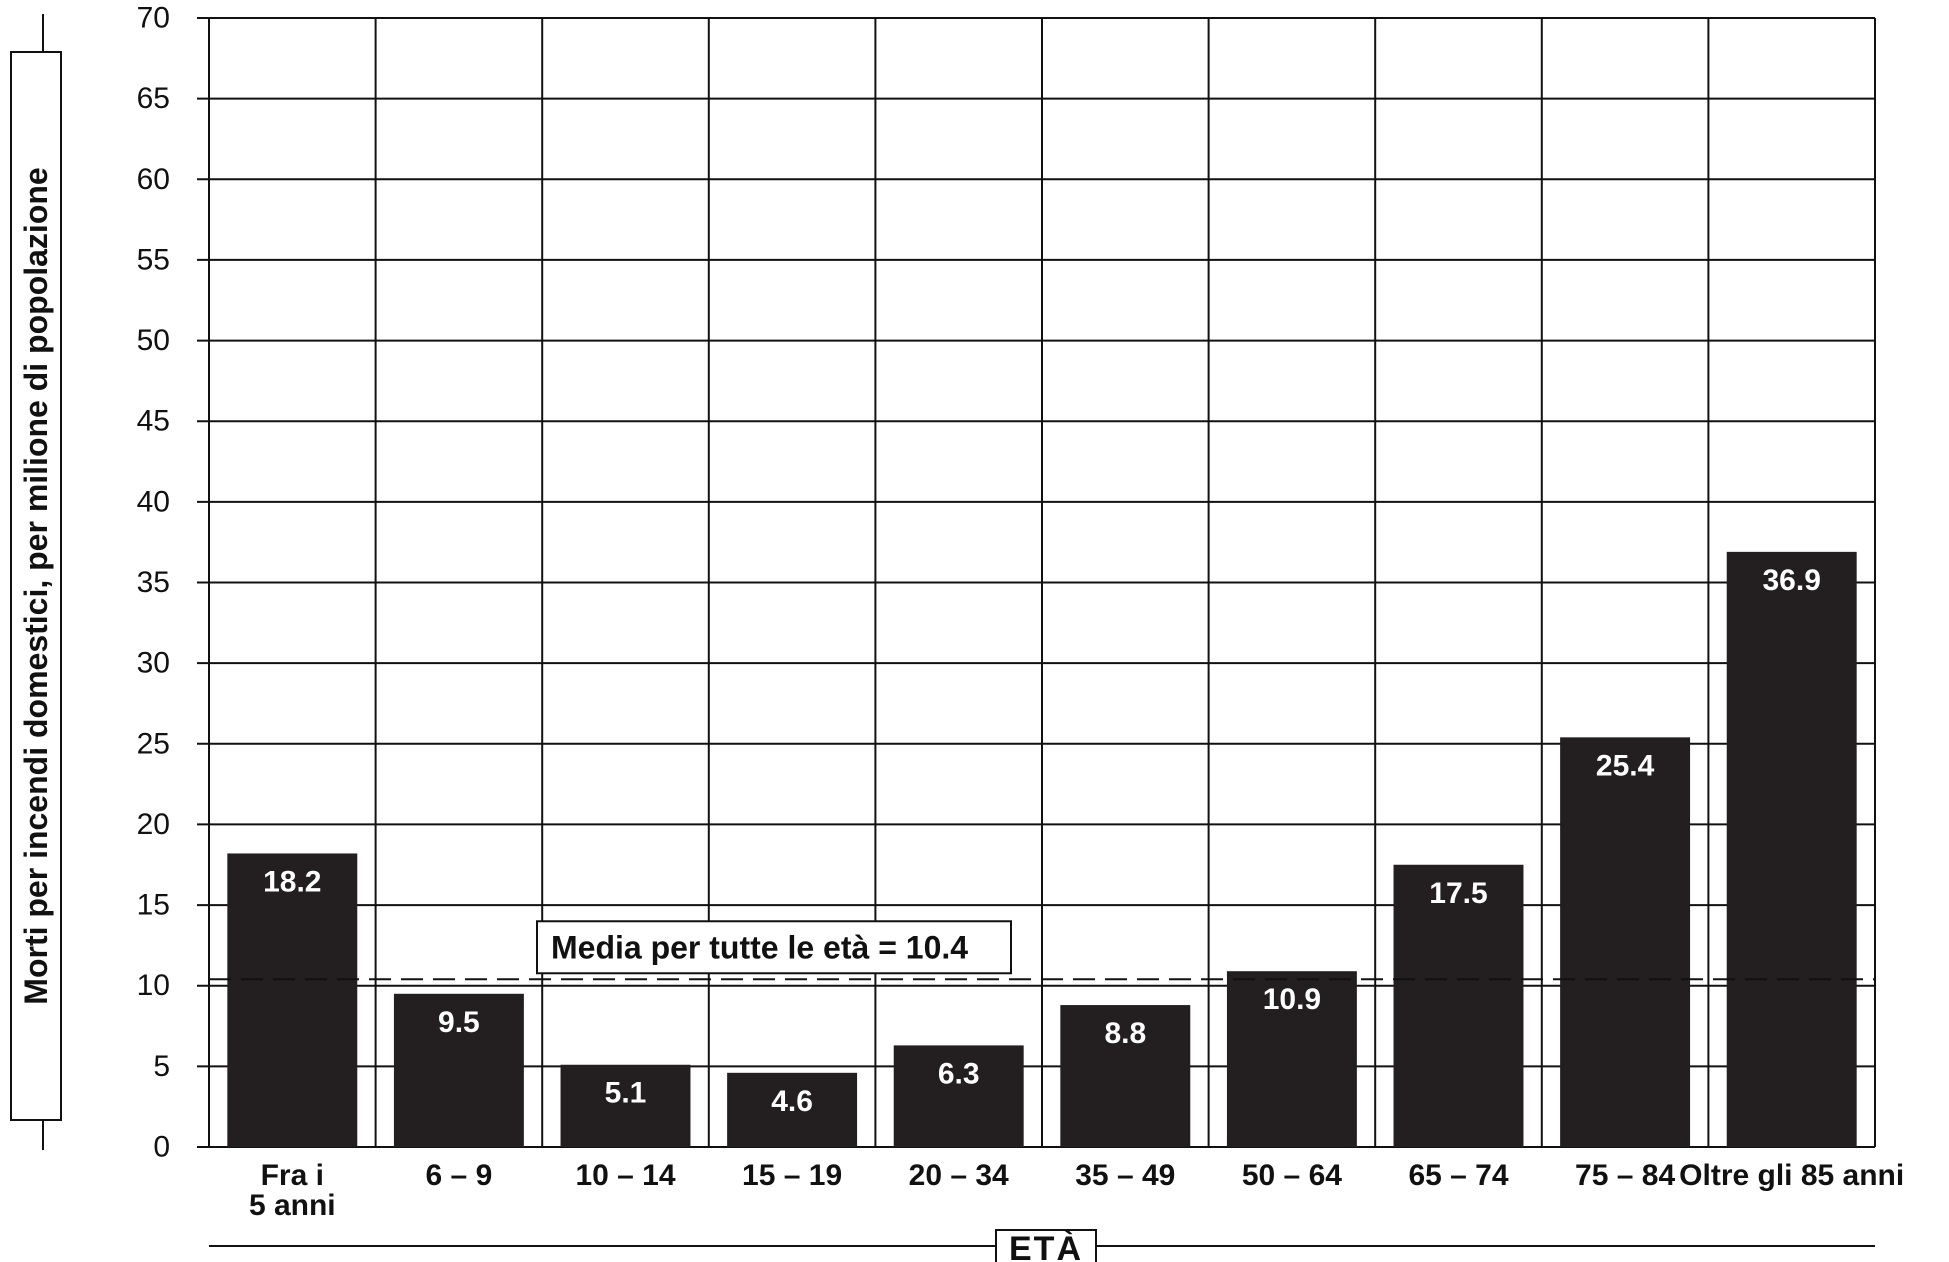 The width and height of the screenshot is (1949, 1262). Describe the element at coordinates (153, 259) in the screenshot. I see `y-tick-label-11: 55` at that location.